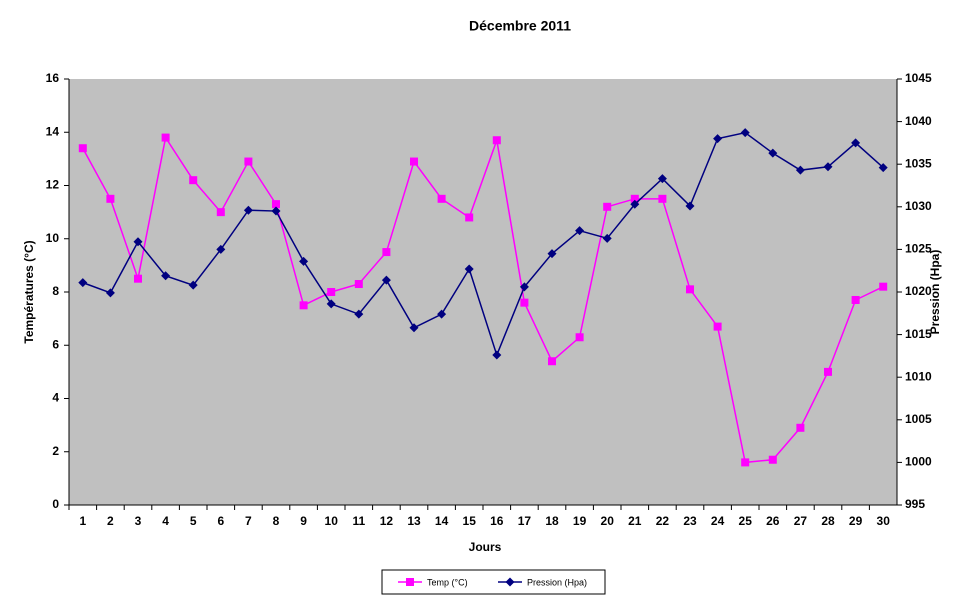 This screenshot has height=608, width=970. I want to click on y2-tick-label: 1020, so click(918, 291).